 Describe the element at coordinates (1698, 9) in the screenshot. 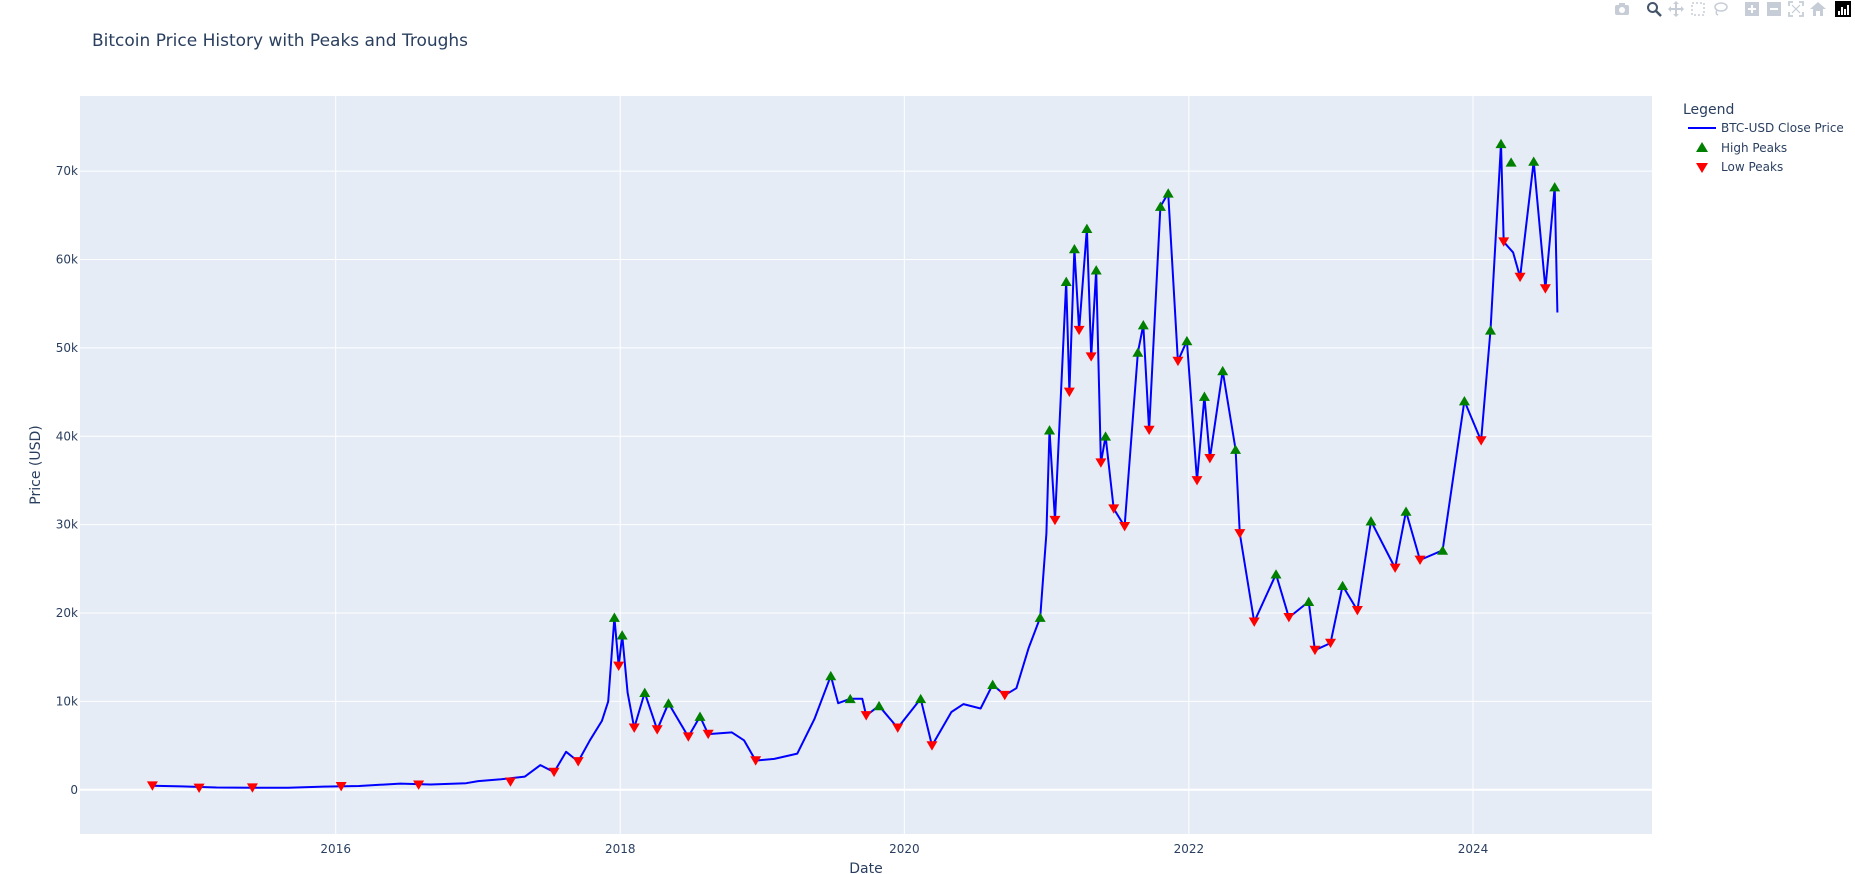

I see `box-select-icon` at that location.